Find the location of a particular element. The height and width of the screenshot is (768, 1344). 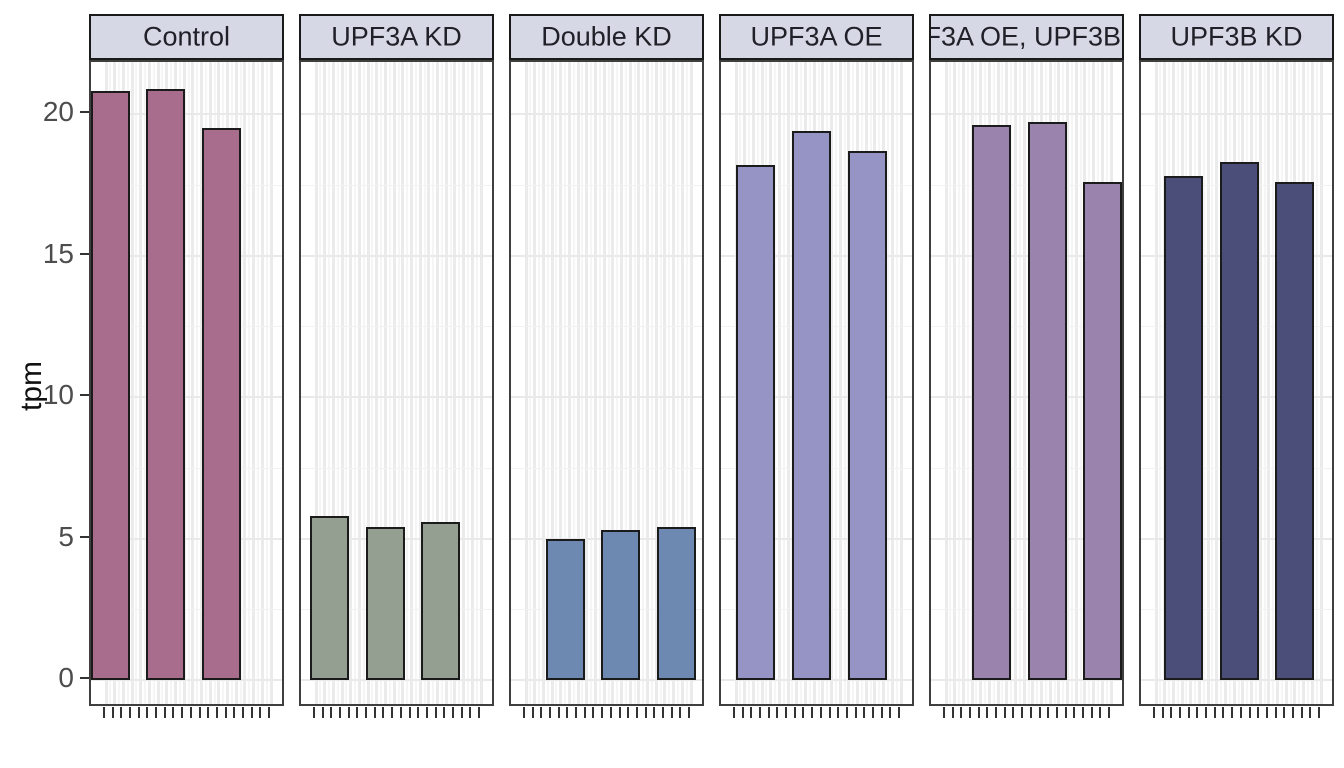

facet-strip-label: Double KD is located at coordinates (606, 36).